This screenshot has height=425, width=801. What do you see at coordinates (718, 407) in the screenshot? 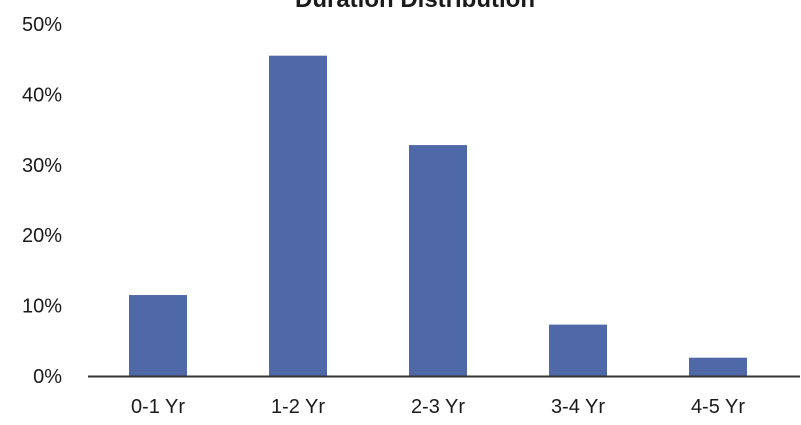
I see `x-tick-label: 4-5 Yr` at bounding box center [718, 407].